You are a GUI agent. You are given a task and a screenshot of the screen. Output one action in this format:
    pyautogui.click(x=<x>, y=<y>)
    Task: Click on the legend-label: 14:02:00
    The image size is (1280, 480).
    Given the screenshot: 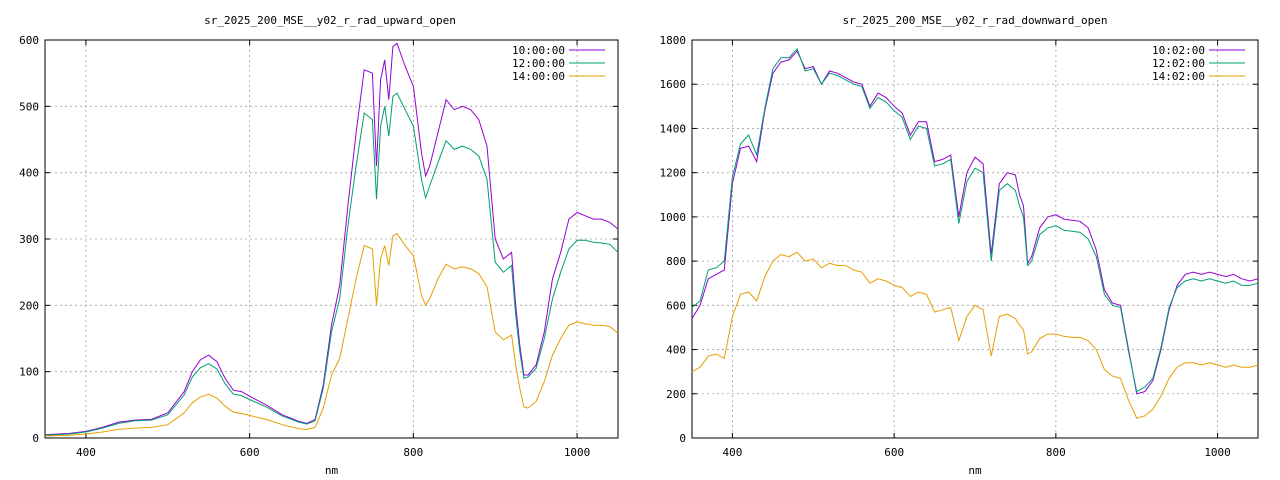 What is the action you would take?
    pyautogui.click(x=1178, y=76)
    